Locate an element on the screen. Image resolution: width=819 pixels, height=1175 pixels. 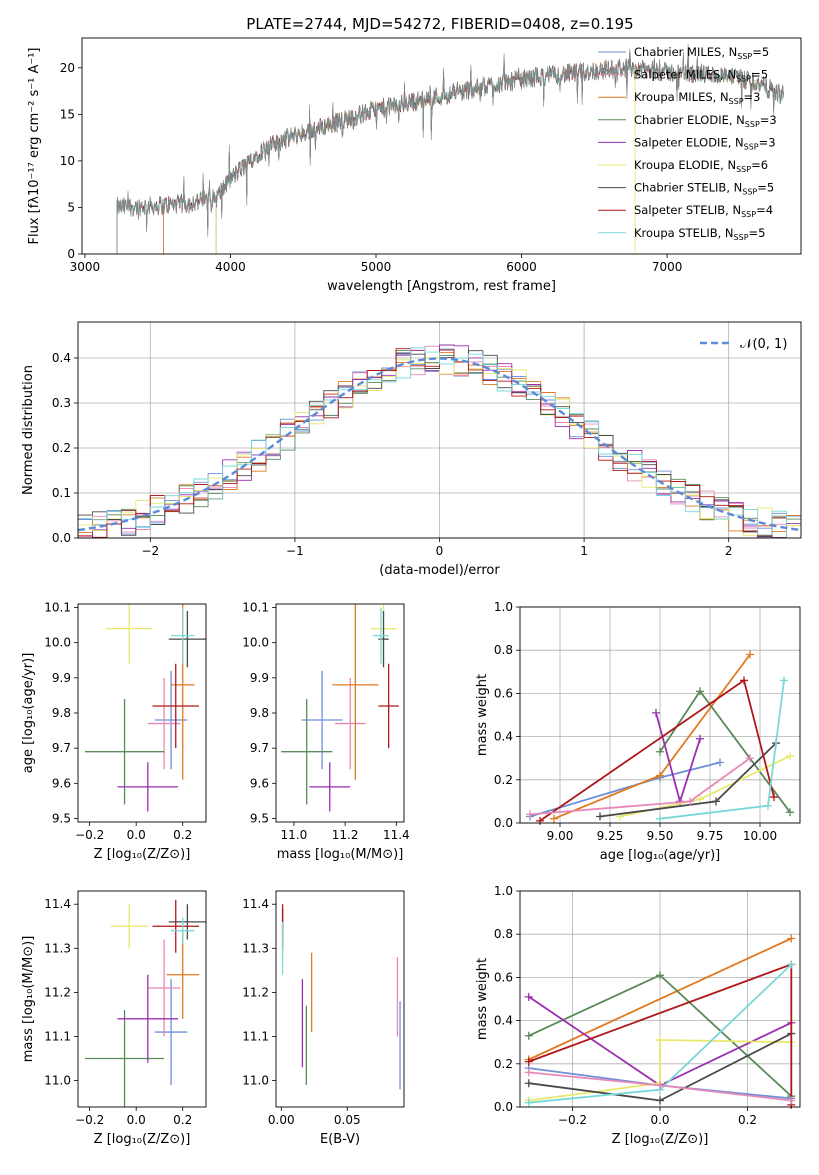
age_vs_Z-ytick-label: 9.7 is located at coordinates (61, 748).